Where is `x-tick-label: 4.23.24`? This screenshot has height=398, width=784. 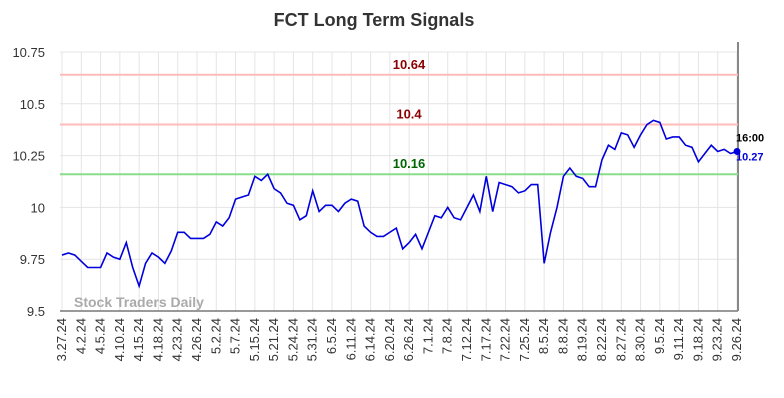 x-tick-label: 4.23.24 is located at coordinates (177, 339).